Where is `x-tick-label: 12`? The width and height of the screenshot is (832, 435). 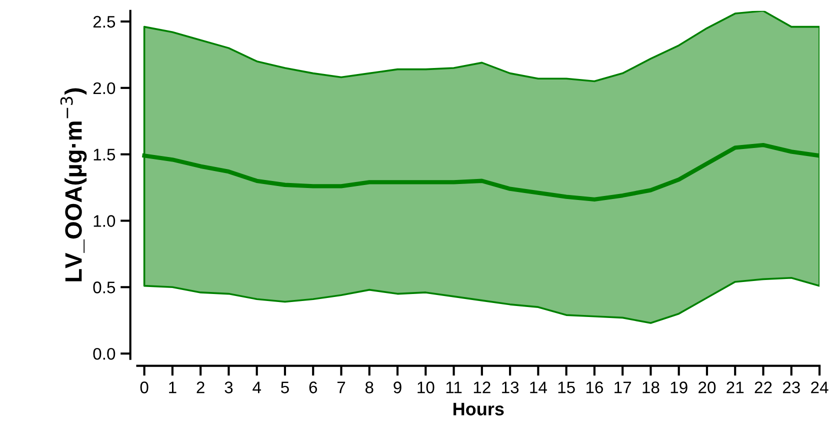 x-tick-label: 12 is located at coordinates (482, 388).